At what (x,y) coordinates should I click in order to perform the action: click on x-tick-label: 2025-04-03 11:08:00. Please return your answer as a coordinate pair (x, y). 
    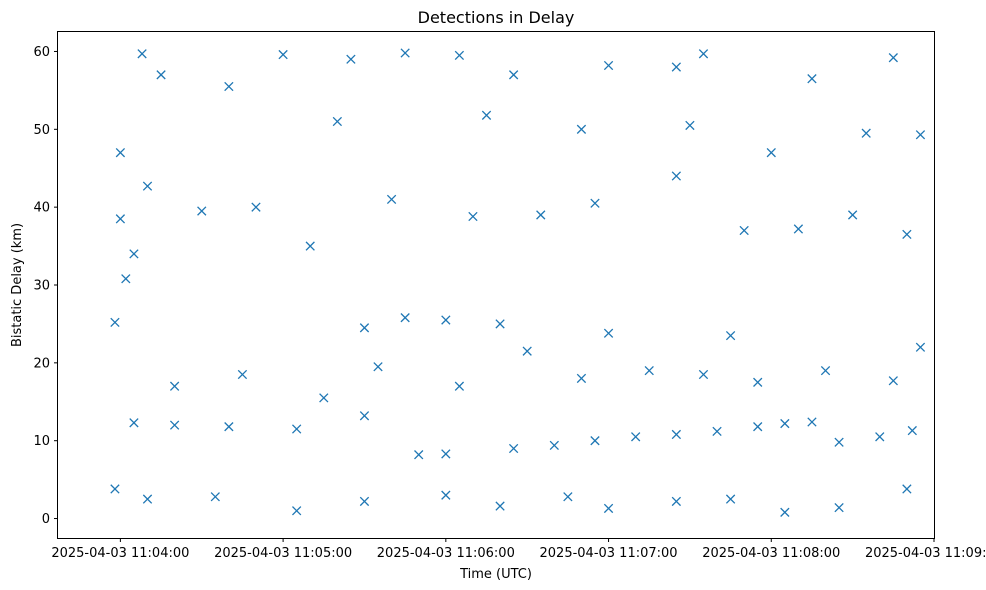
    Looking at the image, I should click on (771, 553).